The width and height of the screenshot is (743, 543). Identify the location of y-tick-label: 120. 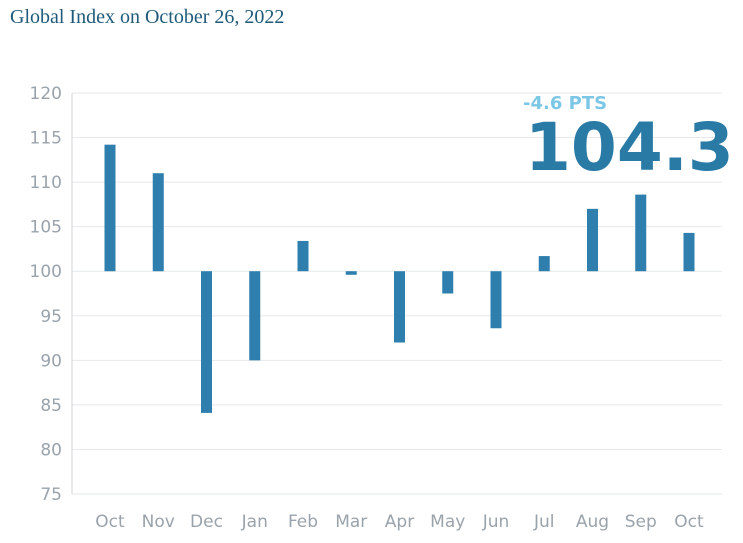
(46, 94).